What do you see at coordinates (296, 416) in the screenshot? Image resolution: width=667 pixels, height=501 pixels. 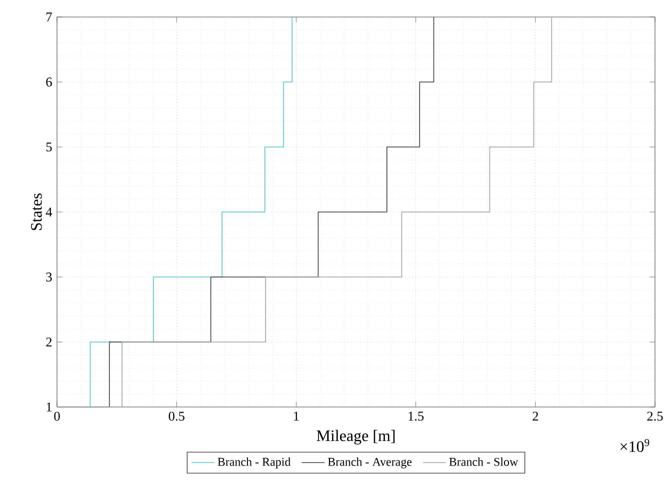 I see `x-tick-label: 1` at bounding box center [296, 416].